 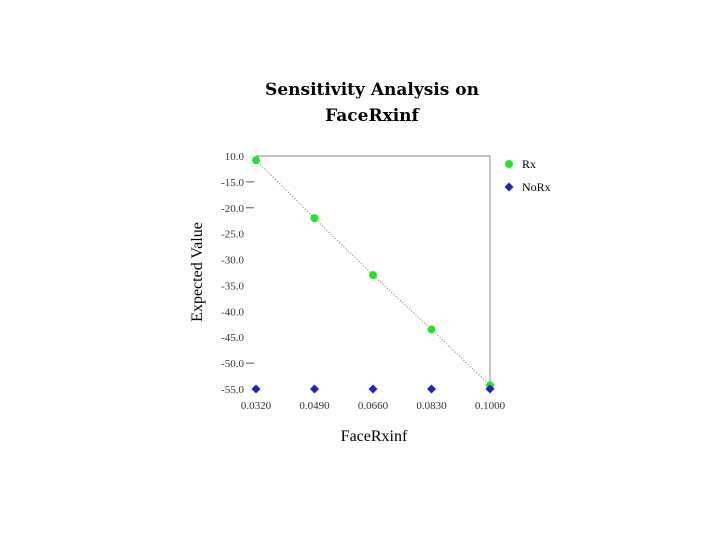 I want to click on series-points, so click(x=373, y=275).